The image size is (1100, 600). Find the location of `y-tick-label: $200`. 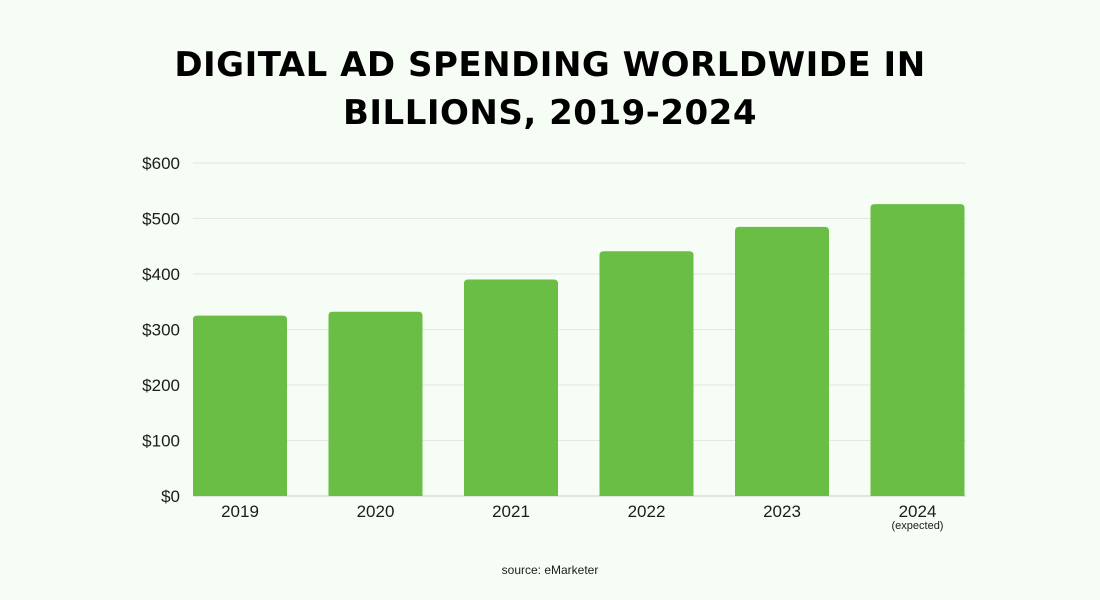

y-tick-label: $200 is located at coordinates (161, 385).